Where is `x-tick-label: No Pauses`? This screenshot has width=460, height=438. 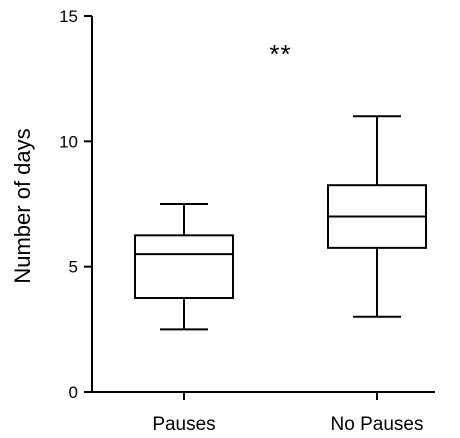
x-tick-label: No Pauses is located at coordinates (377, 424).